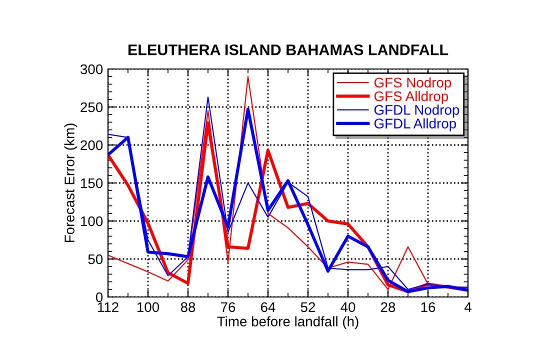 The width and height of the screenshot is (540, 344). I want to click on y-tick-label: 300, so click(91, 69).